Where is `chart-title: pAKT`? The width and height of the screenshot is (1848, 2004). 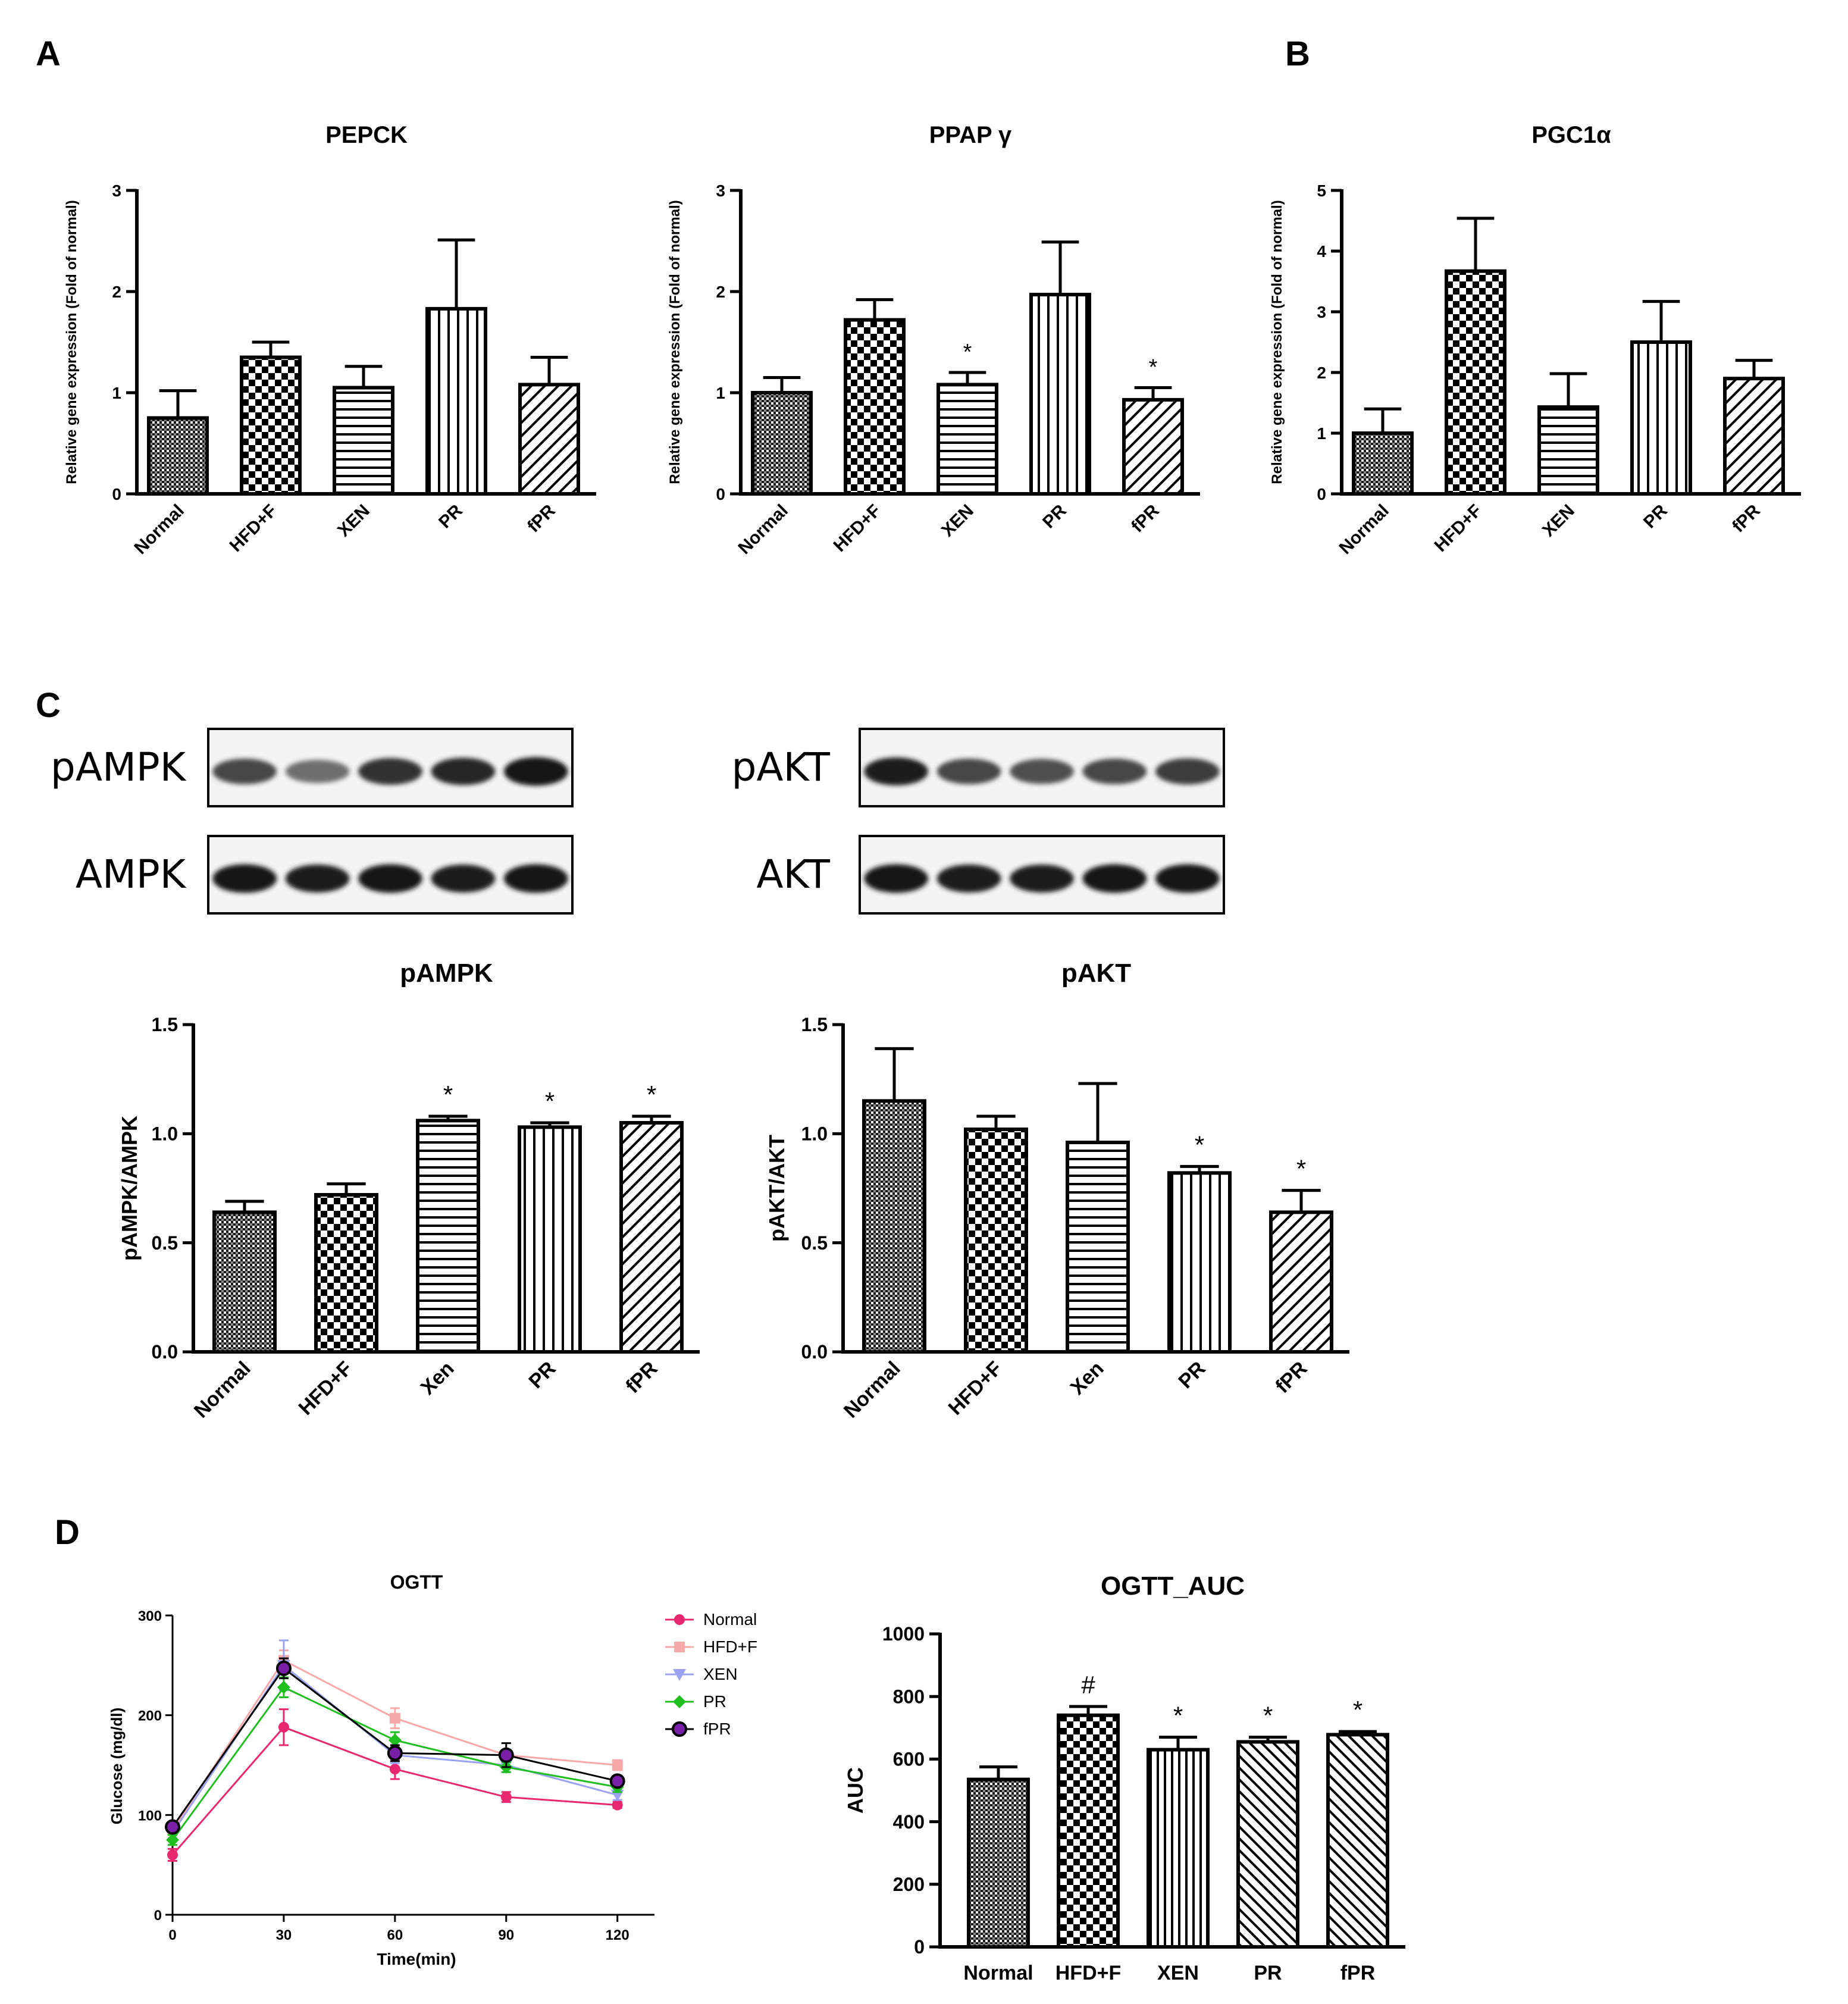 chart-title: pAKT is located at coordinates (1096, 973).